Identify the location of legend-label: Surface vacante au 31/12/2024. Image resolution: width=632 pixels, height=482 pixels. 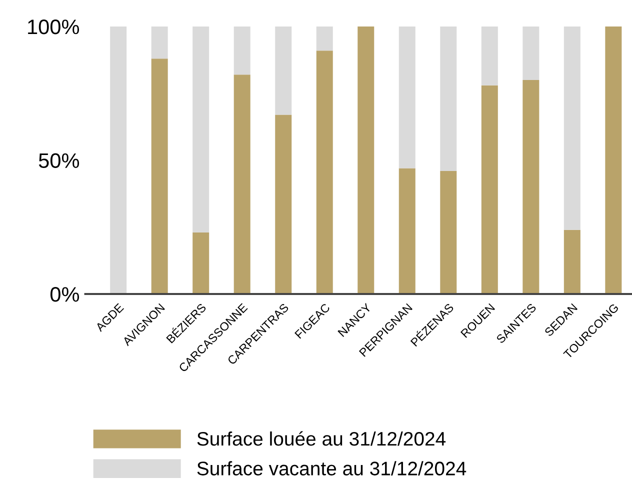
(331, 468).